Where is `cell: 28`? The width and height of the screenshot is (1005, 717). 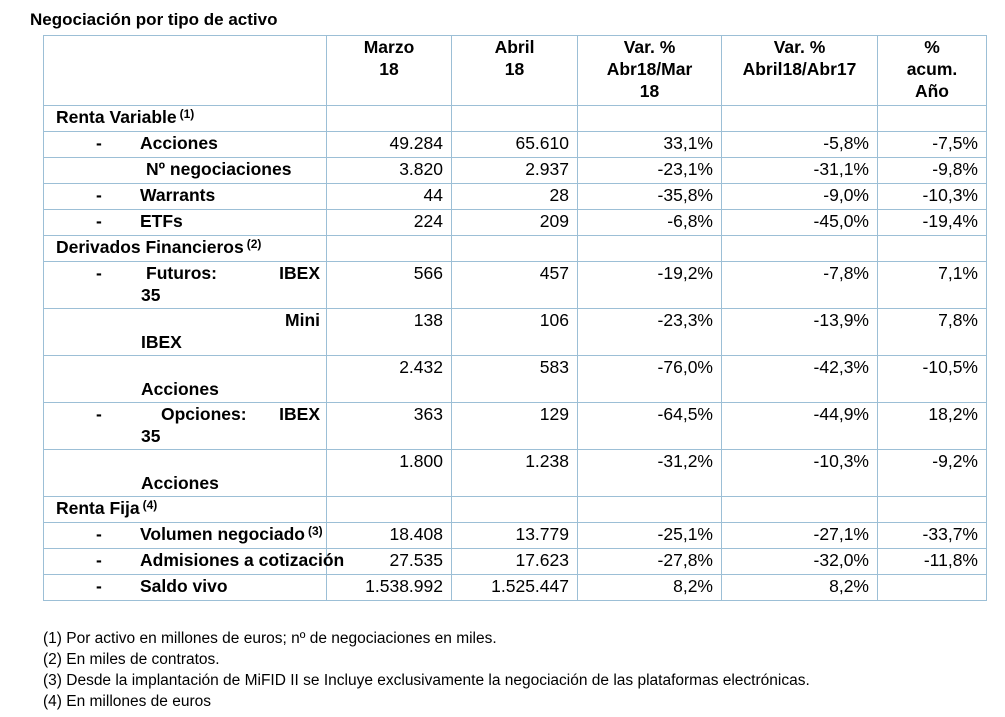 cell: 28 is located at coordinates (514, 196).